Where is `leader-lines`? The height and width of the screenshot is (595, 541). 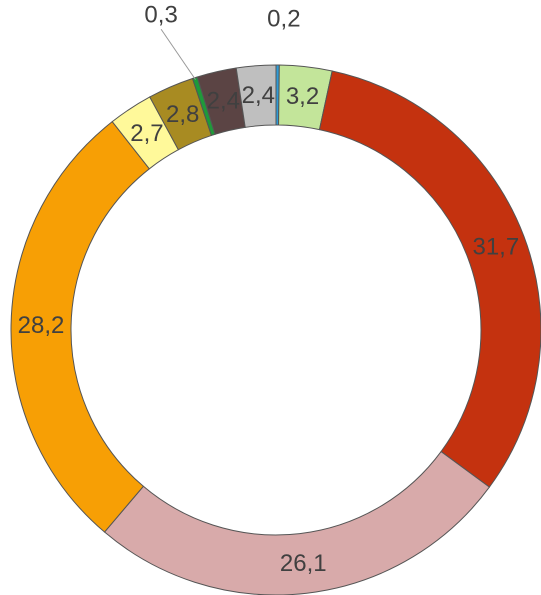 leader-lines is located at coordinates (178, 54).